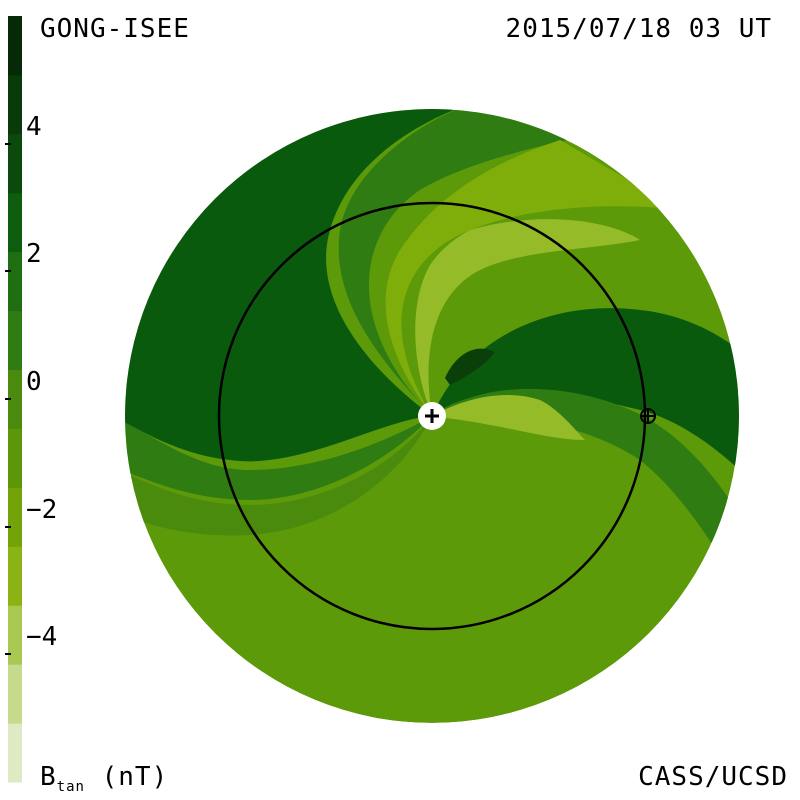 This screenshot has height=800, width=800. What do you see at coordinates (713, 777) in the screenshot?
I see `credit-label: CASS/UCSD` at bounding box center [713, 777].